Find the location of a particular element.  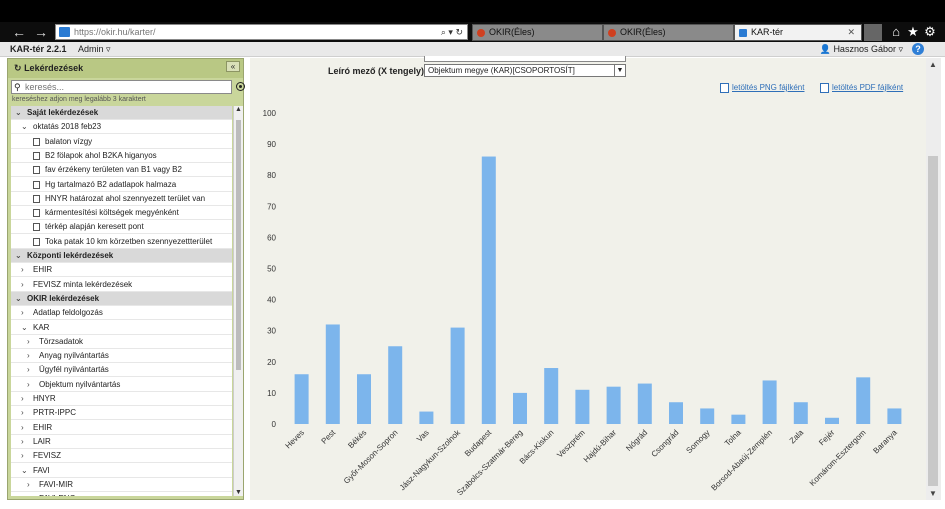

tree-folder: › FEVISZ is located at coordinates (121, 456).